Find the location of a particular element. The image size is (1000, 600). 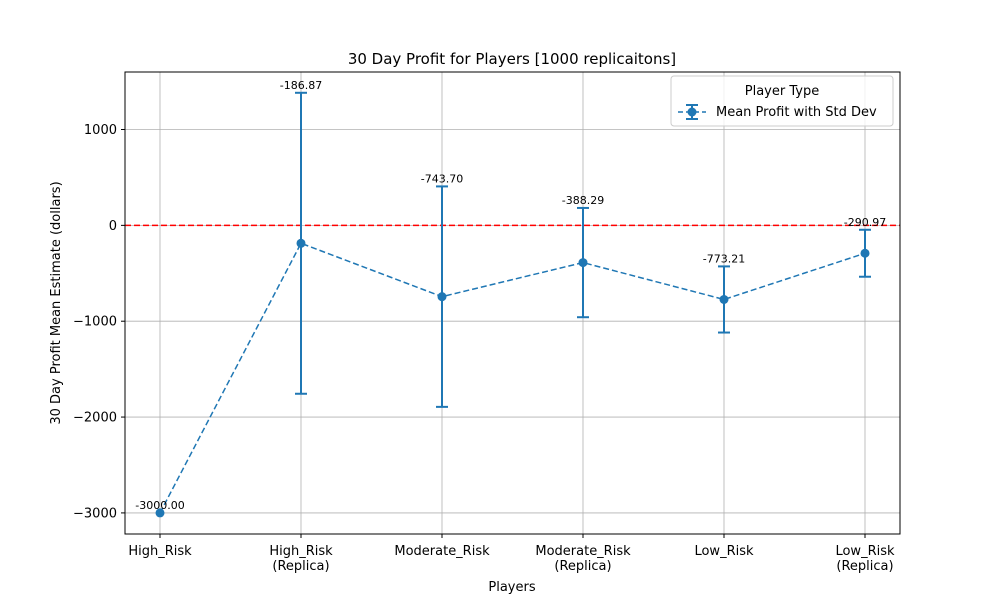

data-label: -743.70 is located at coordinates (442, 178).